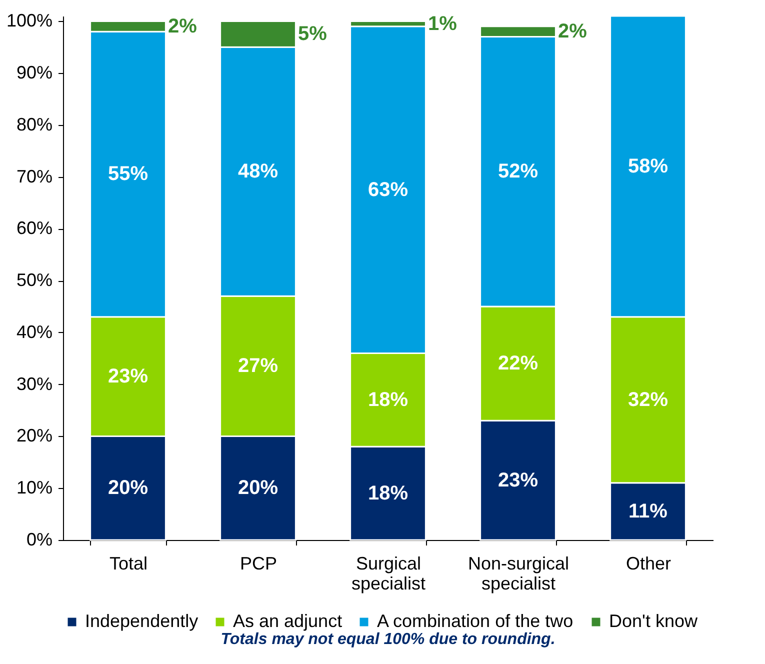  What do you see at coordinates (475, 621) in the screenshot?
I see `legend-label: A combination of the two` at bounding box center [475, 621].